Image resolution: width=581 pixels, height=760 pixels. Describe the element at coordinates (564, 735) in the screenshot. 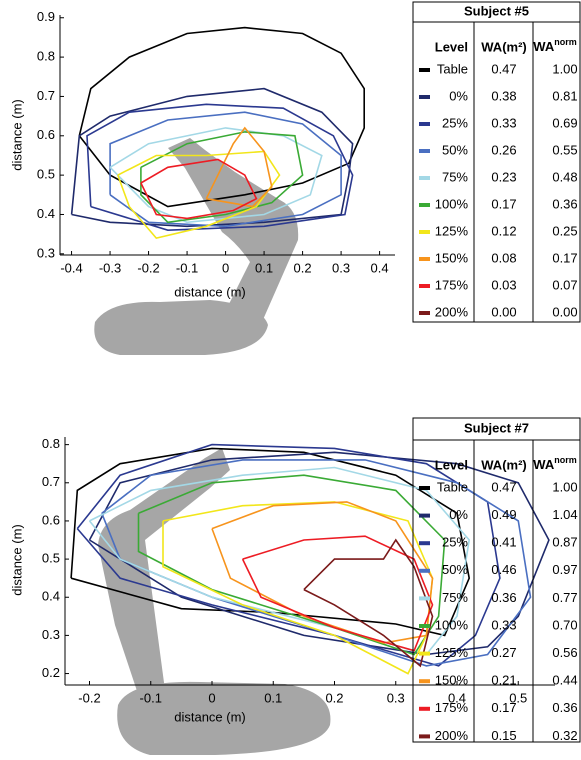

I see `table-cell: 0.32` at that location.